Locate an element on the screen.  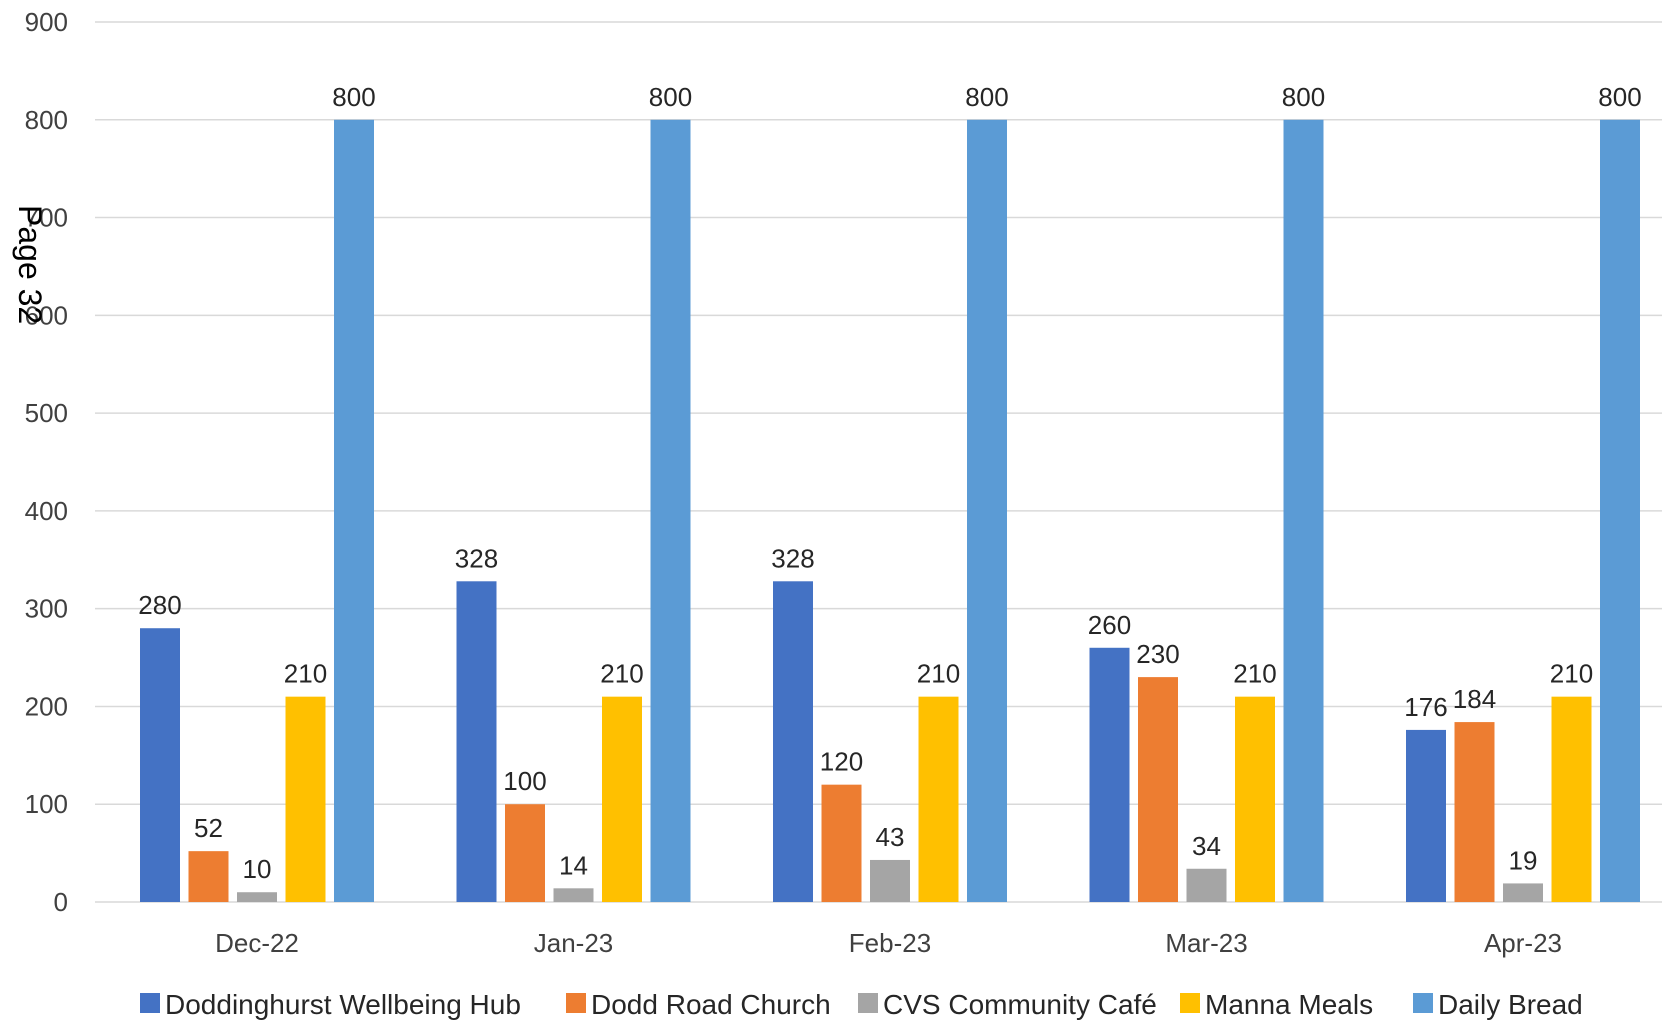
legend-label: Manna Meals is located at coordinates (1289, 1004).